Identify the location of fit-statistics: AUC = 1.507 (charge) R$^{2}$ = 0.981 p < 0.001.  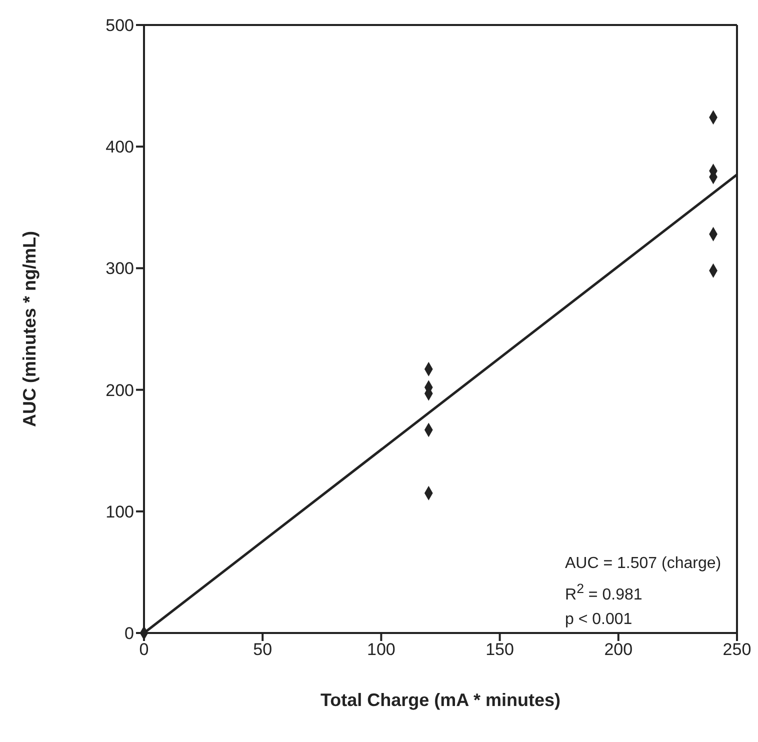
(643, 592).